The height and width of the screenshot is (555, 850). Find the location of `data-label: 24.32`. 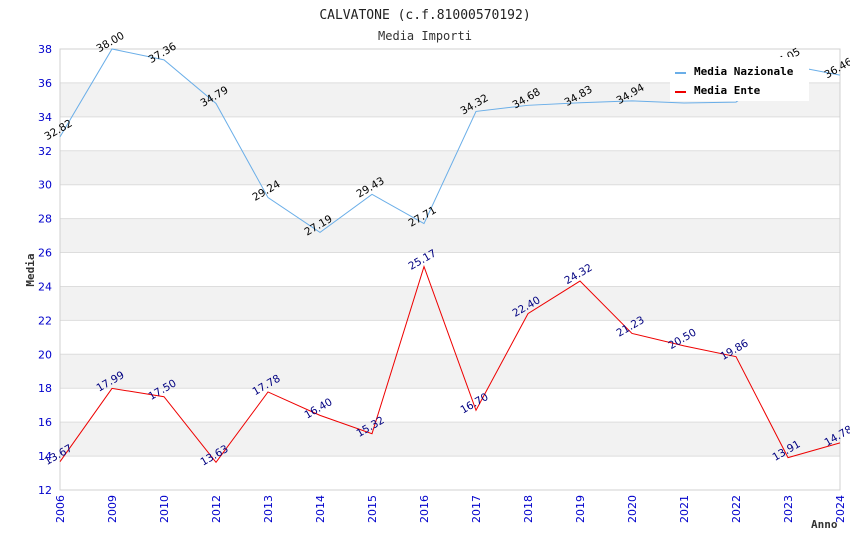

data-label: 24.32 is located at coordinates (578, 274).